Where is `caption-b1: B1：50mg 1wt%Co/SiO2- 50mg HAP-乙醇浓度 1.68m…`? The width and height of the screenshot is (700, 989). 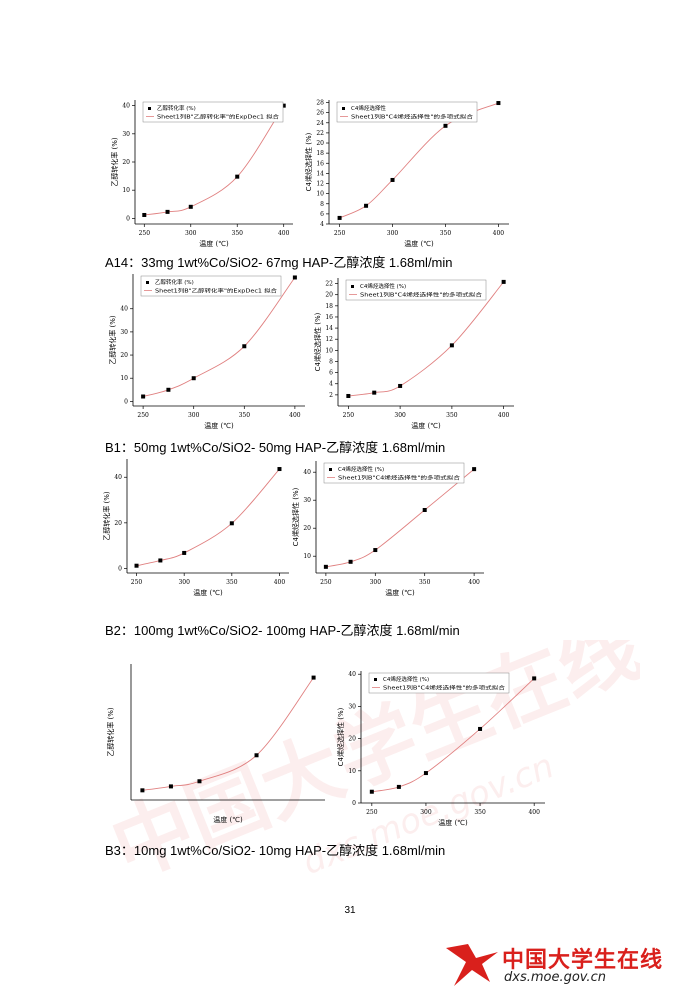
caption-b1: B1：50mg 1wt%Co/SiO2- 50mg HAP-乙醇浓度 1.68m… is located at coordinates (275, 447).